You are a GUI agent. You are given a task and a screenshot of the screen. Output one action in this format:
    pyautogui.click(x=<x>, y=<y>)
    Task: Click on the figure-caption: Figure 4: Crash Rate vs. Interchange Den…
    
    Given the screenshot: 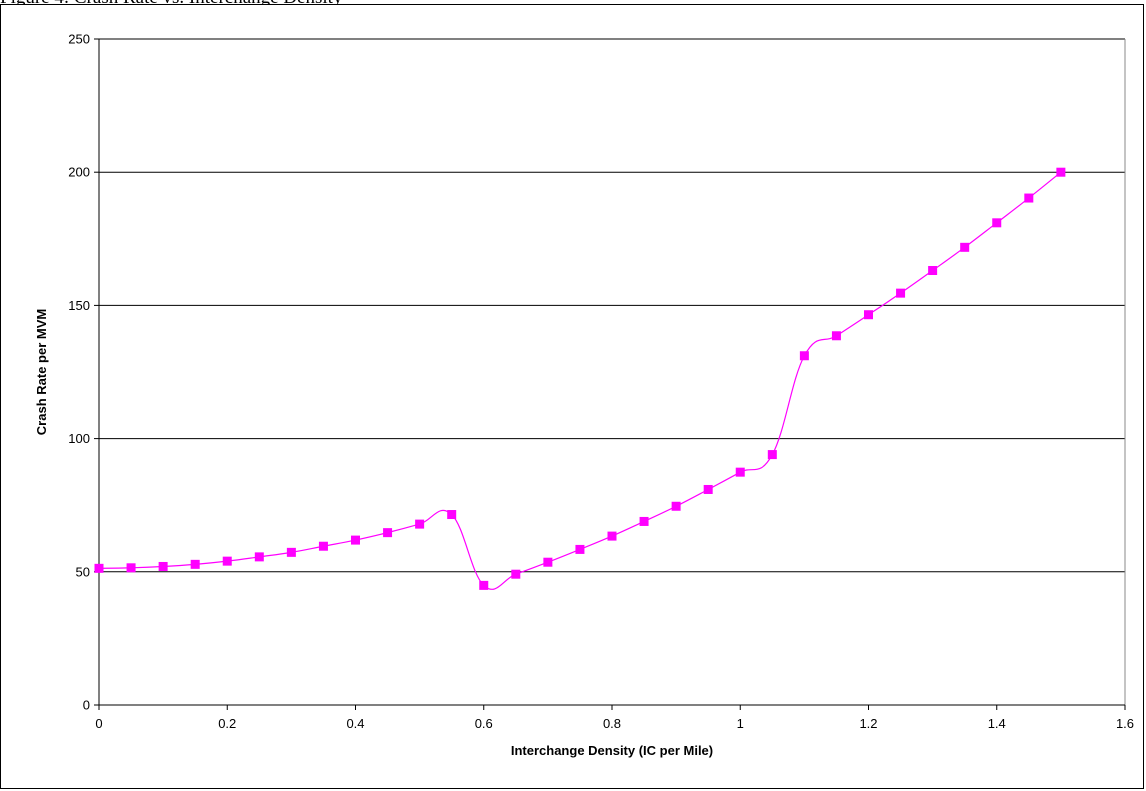 What is the action you would take?
    pyautogui.click(x=573, y=4)
    